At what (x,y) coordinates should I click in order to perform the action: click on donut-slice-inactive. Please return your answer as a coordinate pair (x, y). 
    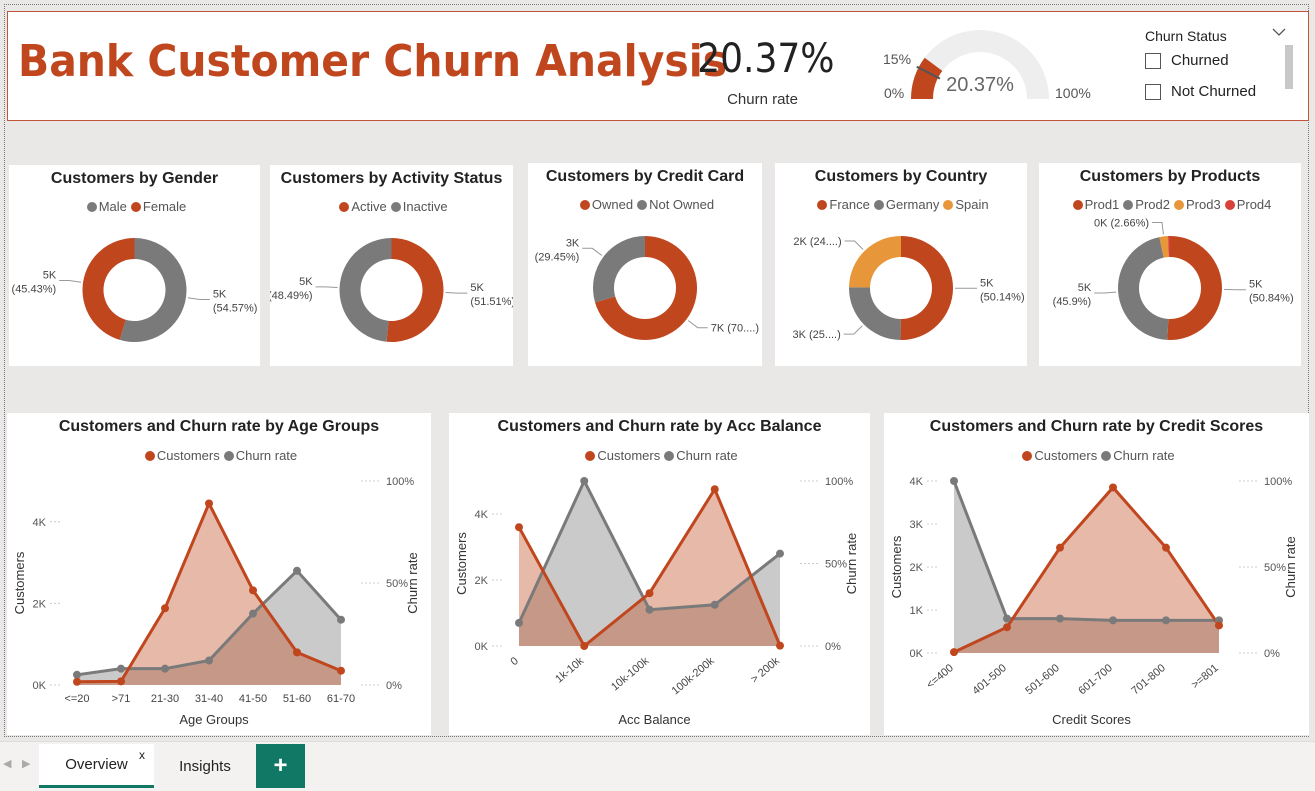
    Looking at the image, I should click on (365, 290).